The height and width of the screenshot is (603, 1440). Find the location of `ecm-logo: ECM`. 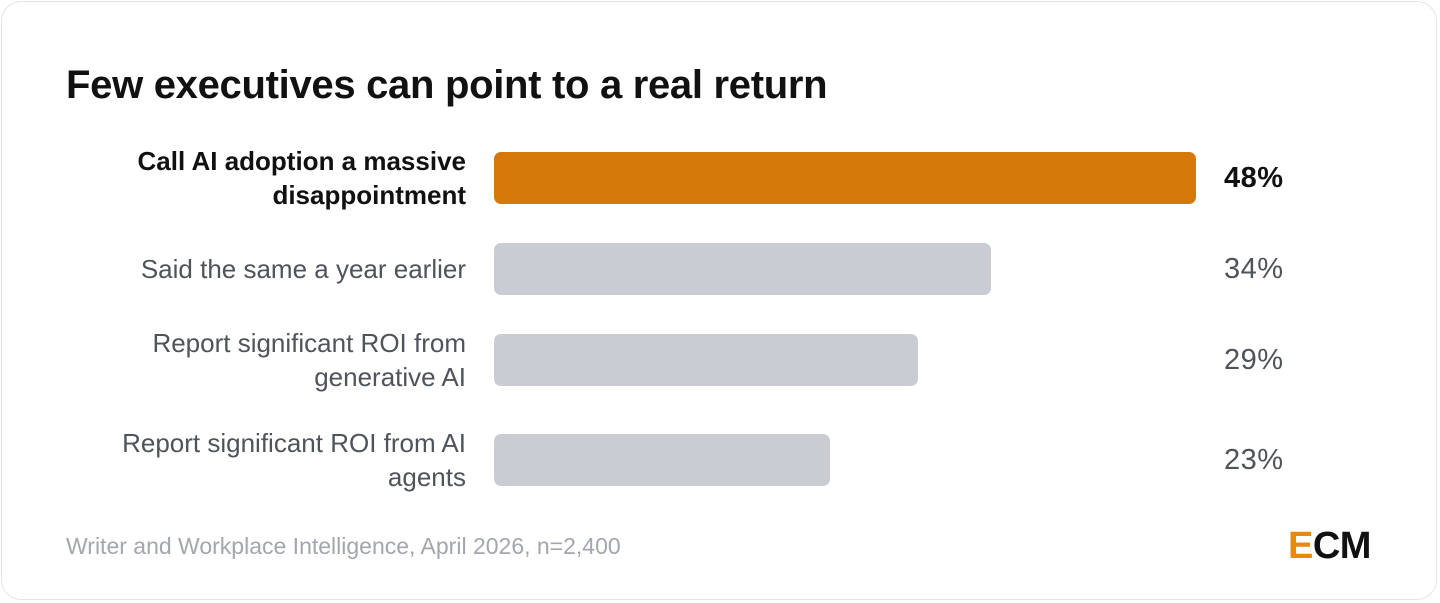

ecm-logo: ECM is located at coordinates (1329, 546).